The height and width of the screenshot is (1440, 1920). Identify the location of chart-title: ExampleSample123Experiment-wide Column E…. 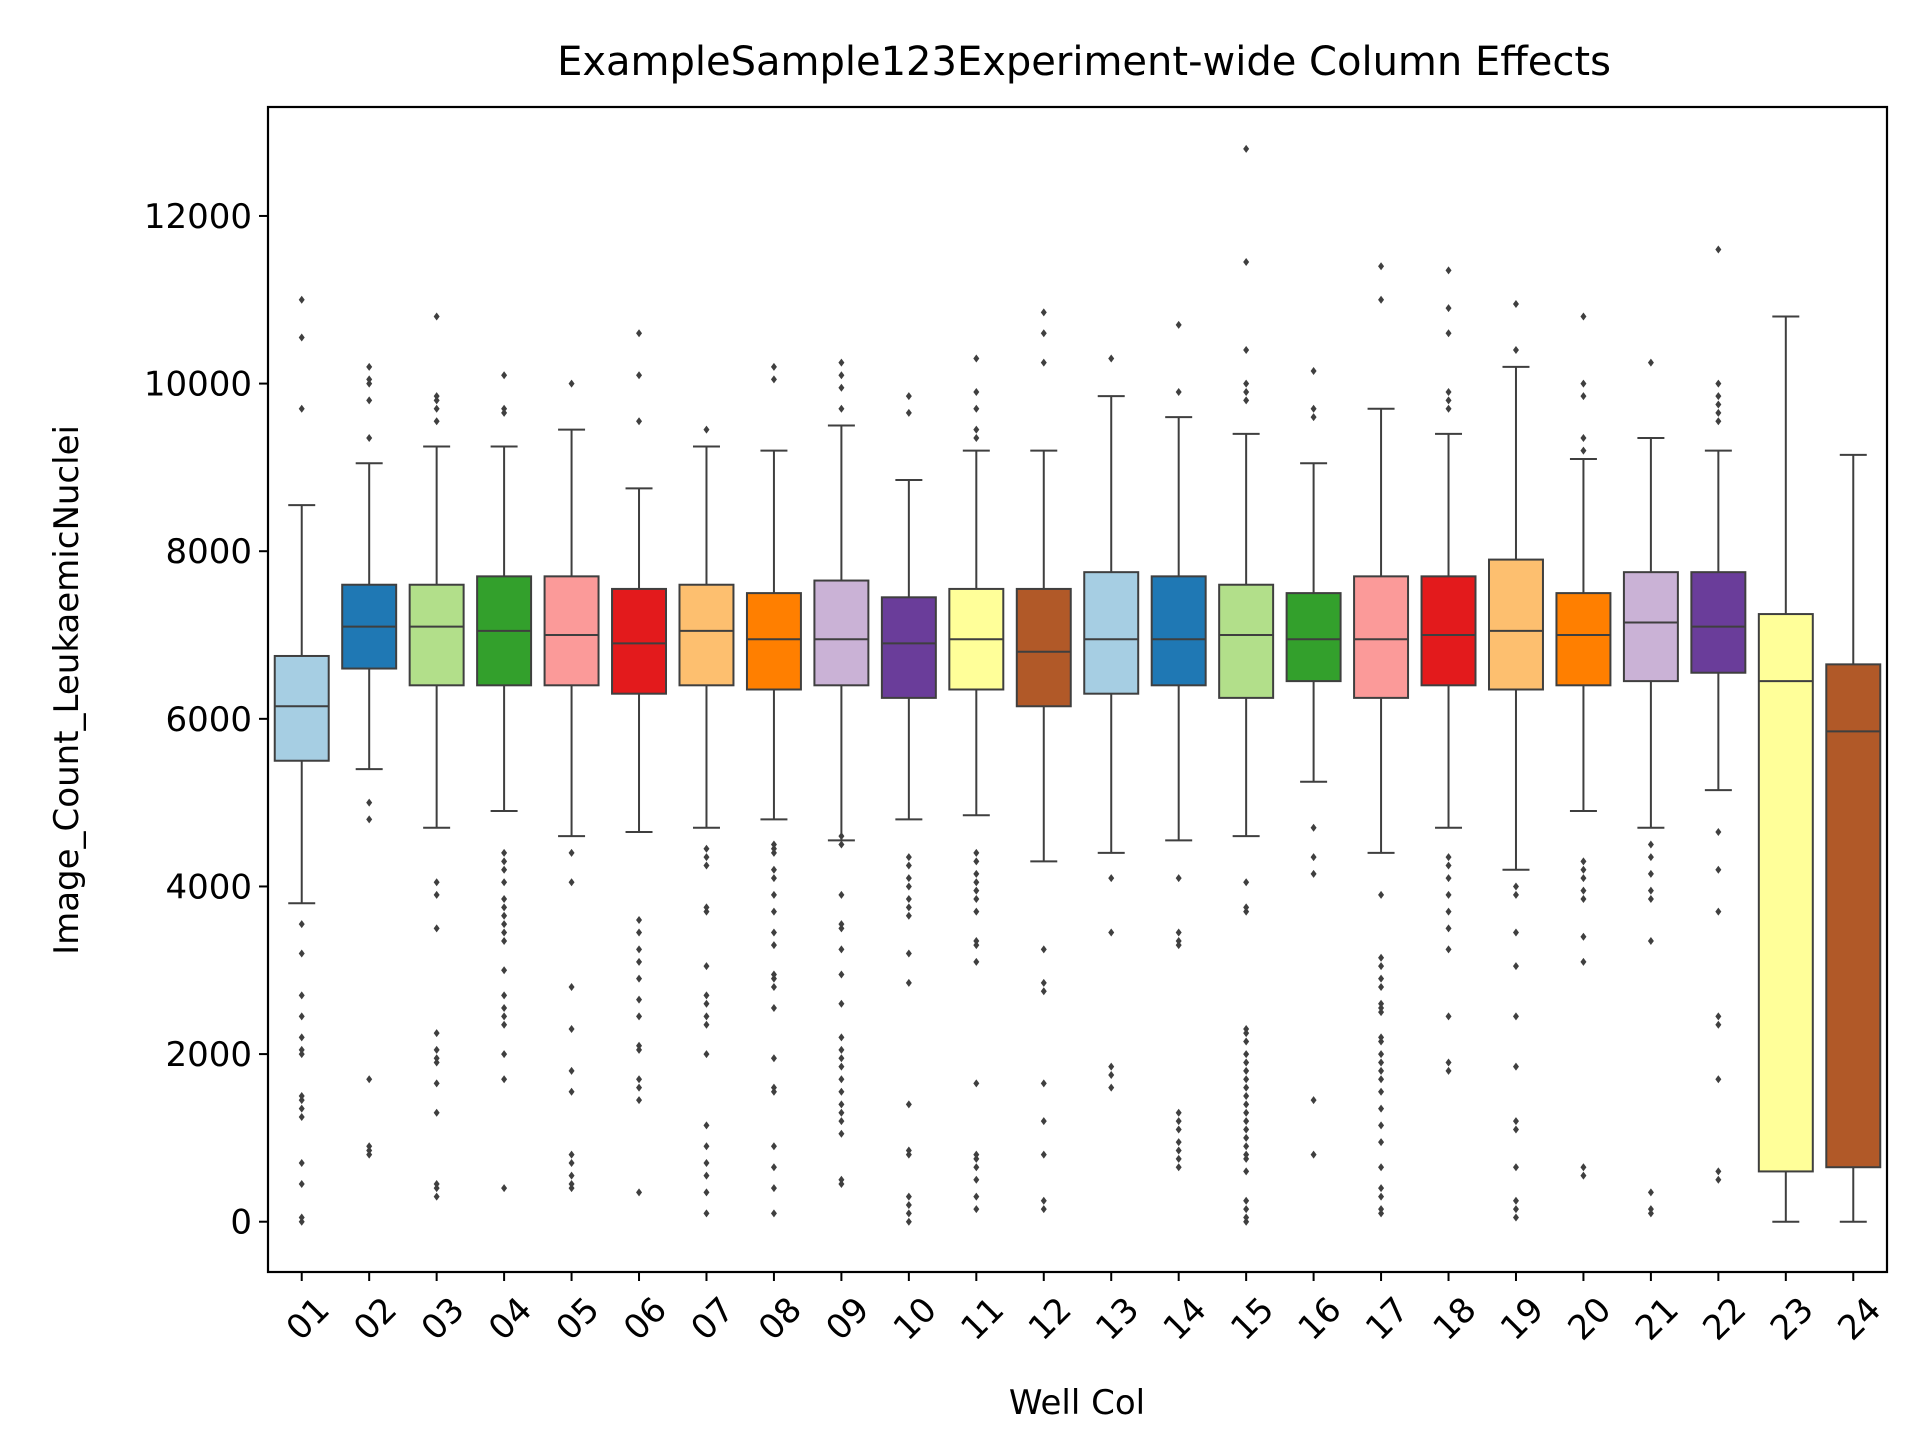
(1084, 62).